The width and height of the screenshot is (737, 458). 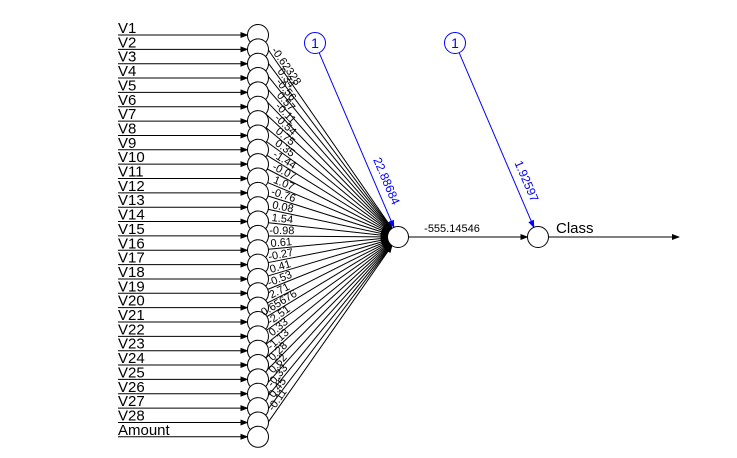 What do you see at coordinates (452, 229) in the screenshot?
I see `hidden-output-weight-label: -555.14546` at bounding box center [452, 229].